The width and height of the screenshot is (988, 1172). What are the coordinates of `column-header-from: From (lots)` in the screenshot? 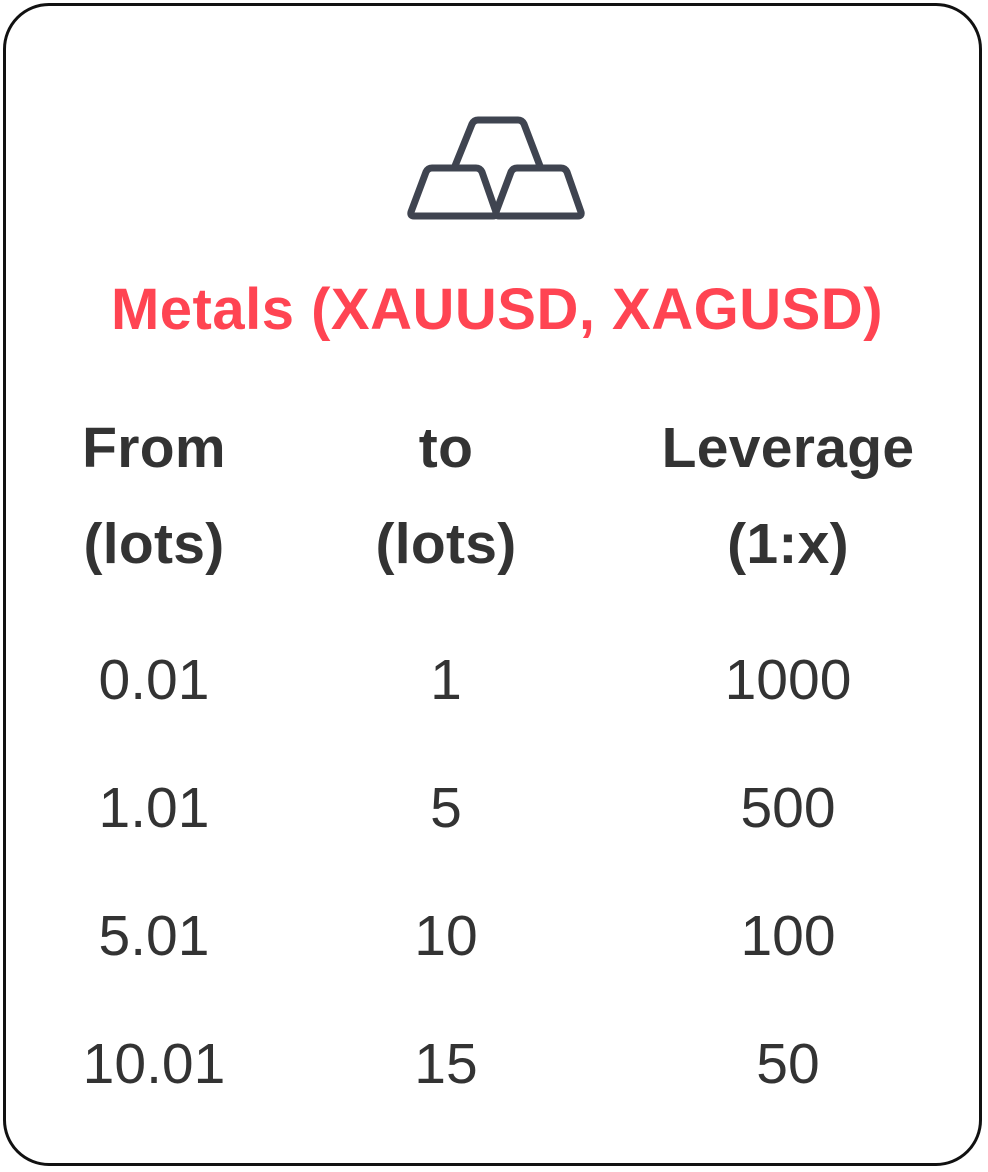 It's located at (154, 496).